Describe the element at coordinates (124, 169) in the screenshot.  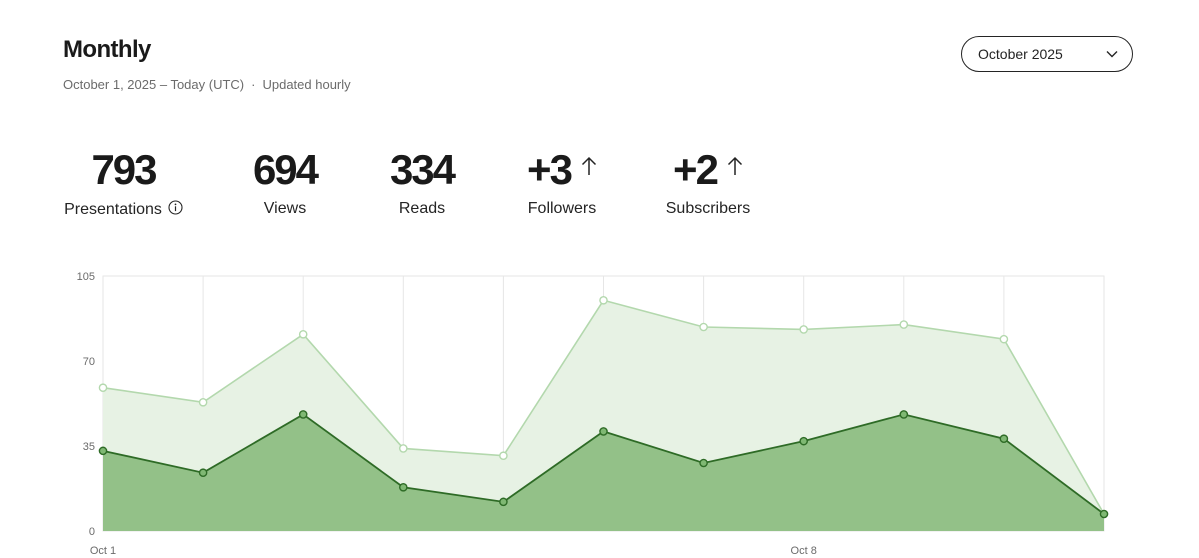
I see `stat-value: 793` at that location.